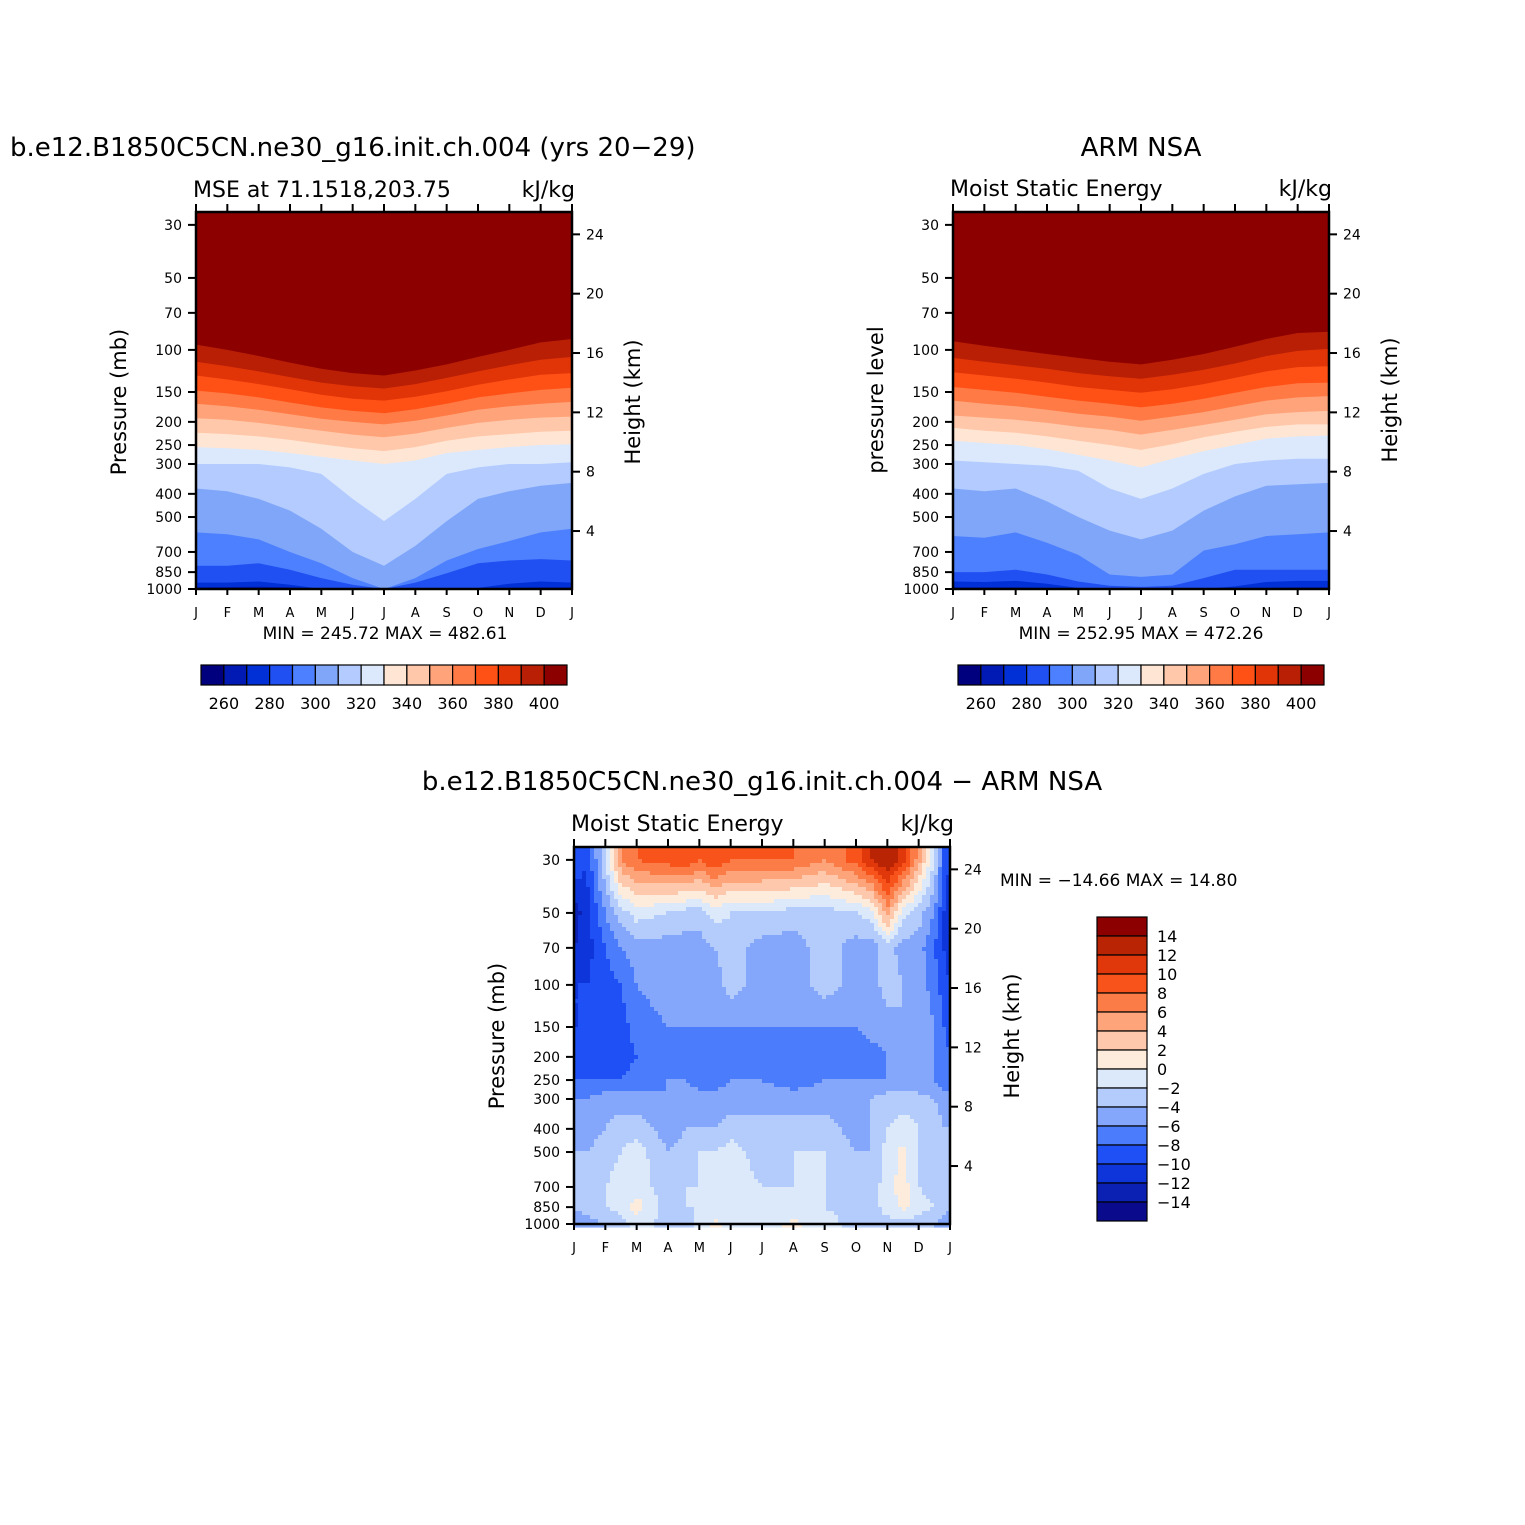 Image resolution: width=1525 pixels, height=1525 pixels. Describe the element at coordinates (173, 314) in the screenshot. I see `y-tick-label: 70` at that location.